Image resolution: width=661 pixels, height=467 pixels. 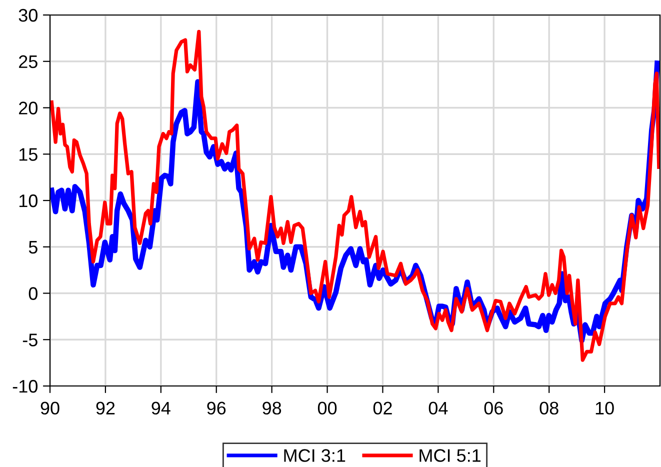 I want to click on x-tick-label: 04, so click(x=438, y=408).